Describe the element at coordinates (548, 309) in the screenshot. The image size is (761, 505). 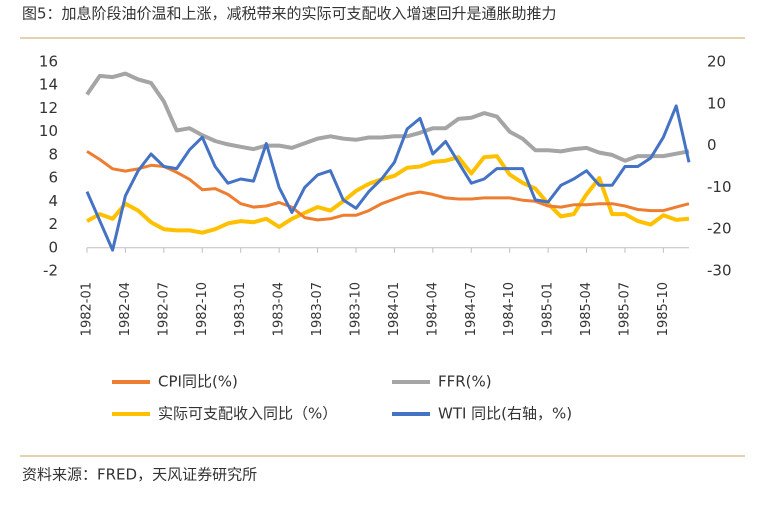
I see `x-tick-label: 1985-01` at that location.